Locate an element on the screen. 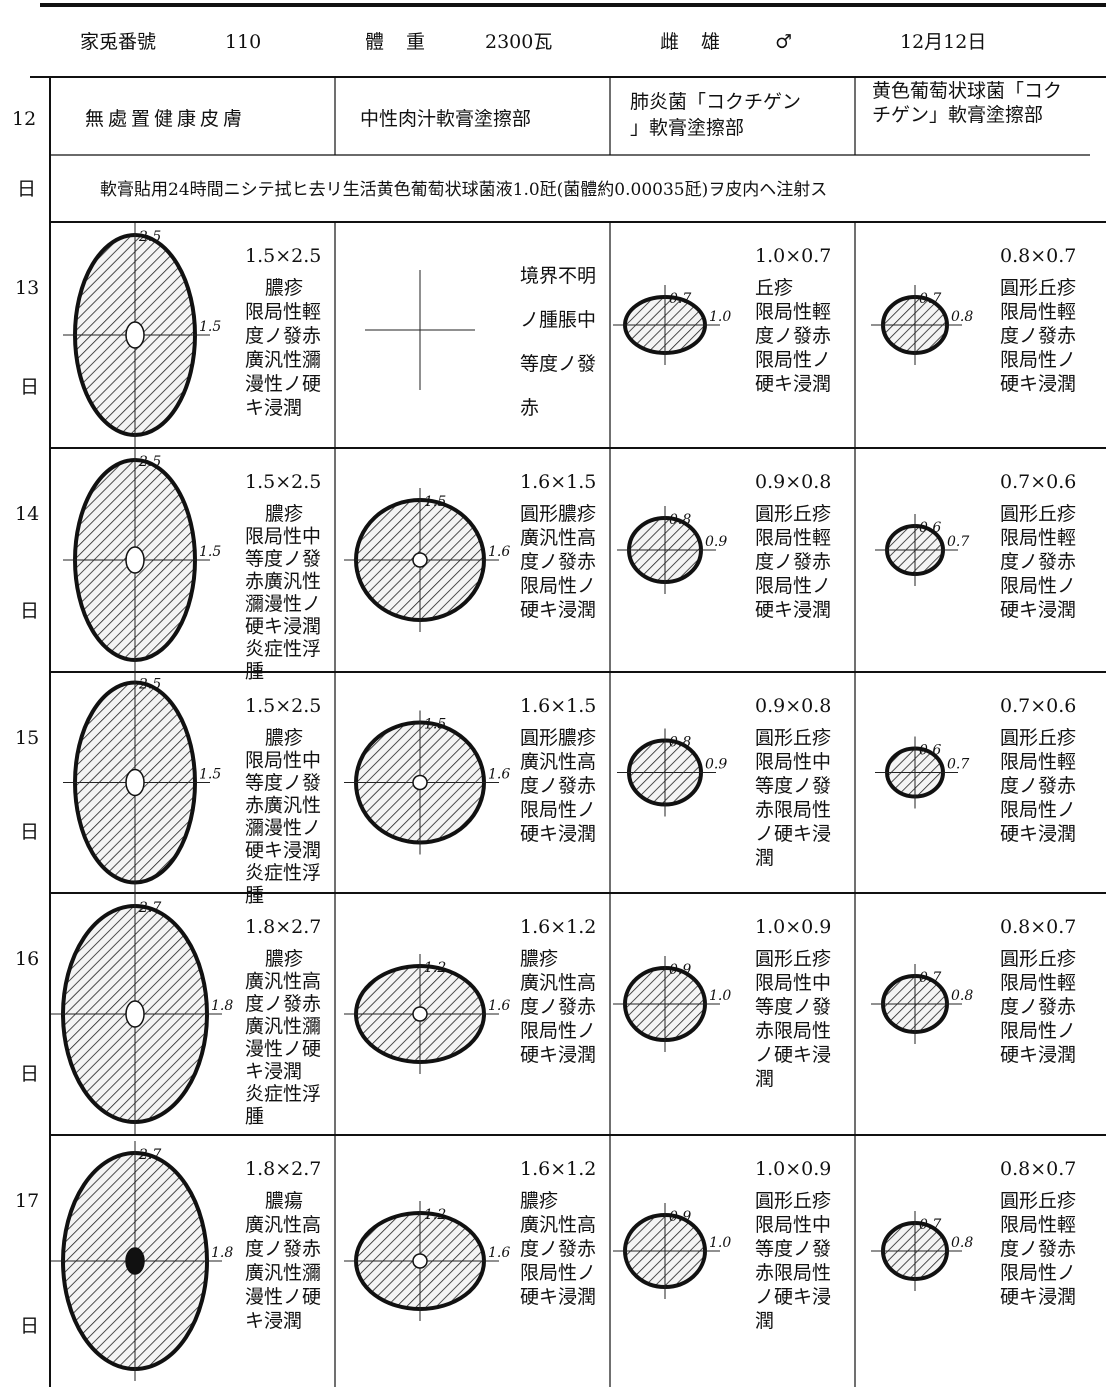  horizontal-label: 0.8 is located at coordinates (962, 317).